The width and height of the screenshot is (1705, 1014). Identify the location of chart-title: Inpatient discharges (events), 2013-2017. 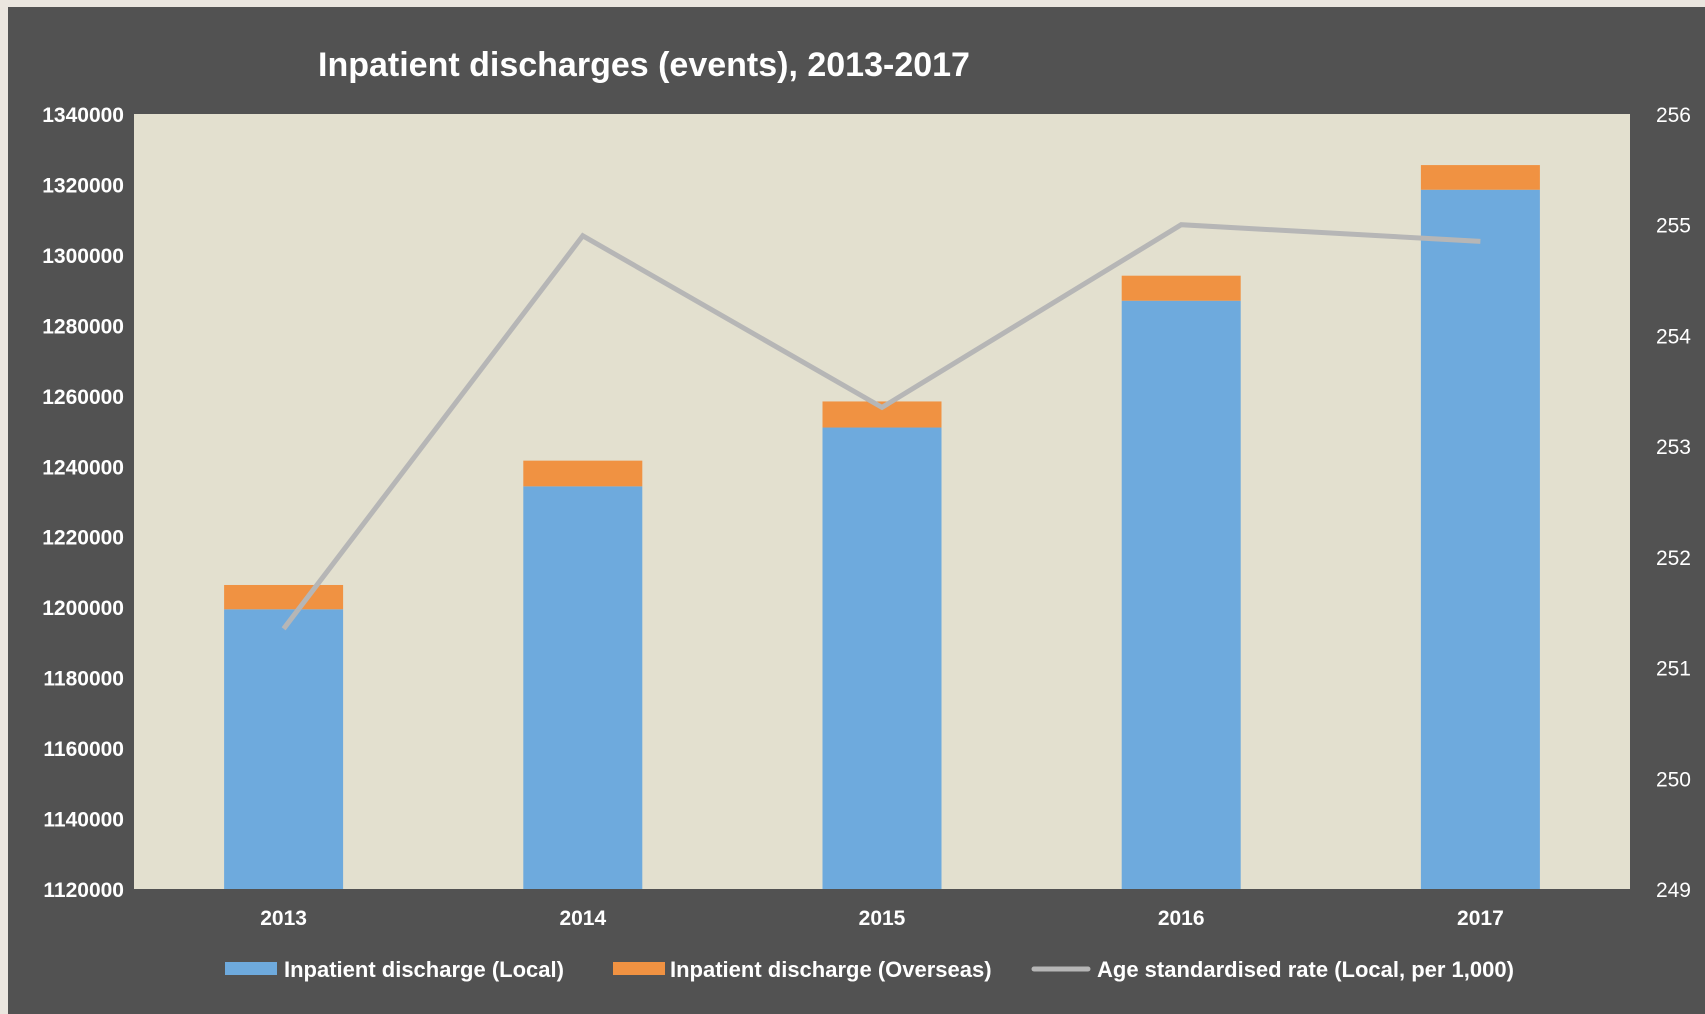
(644, 65).